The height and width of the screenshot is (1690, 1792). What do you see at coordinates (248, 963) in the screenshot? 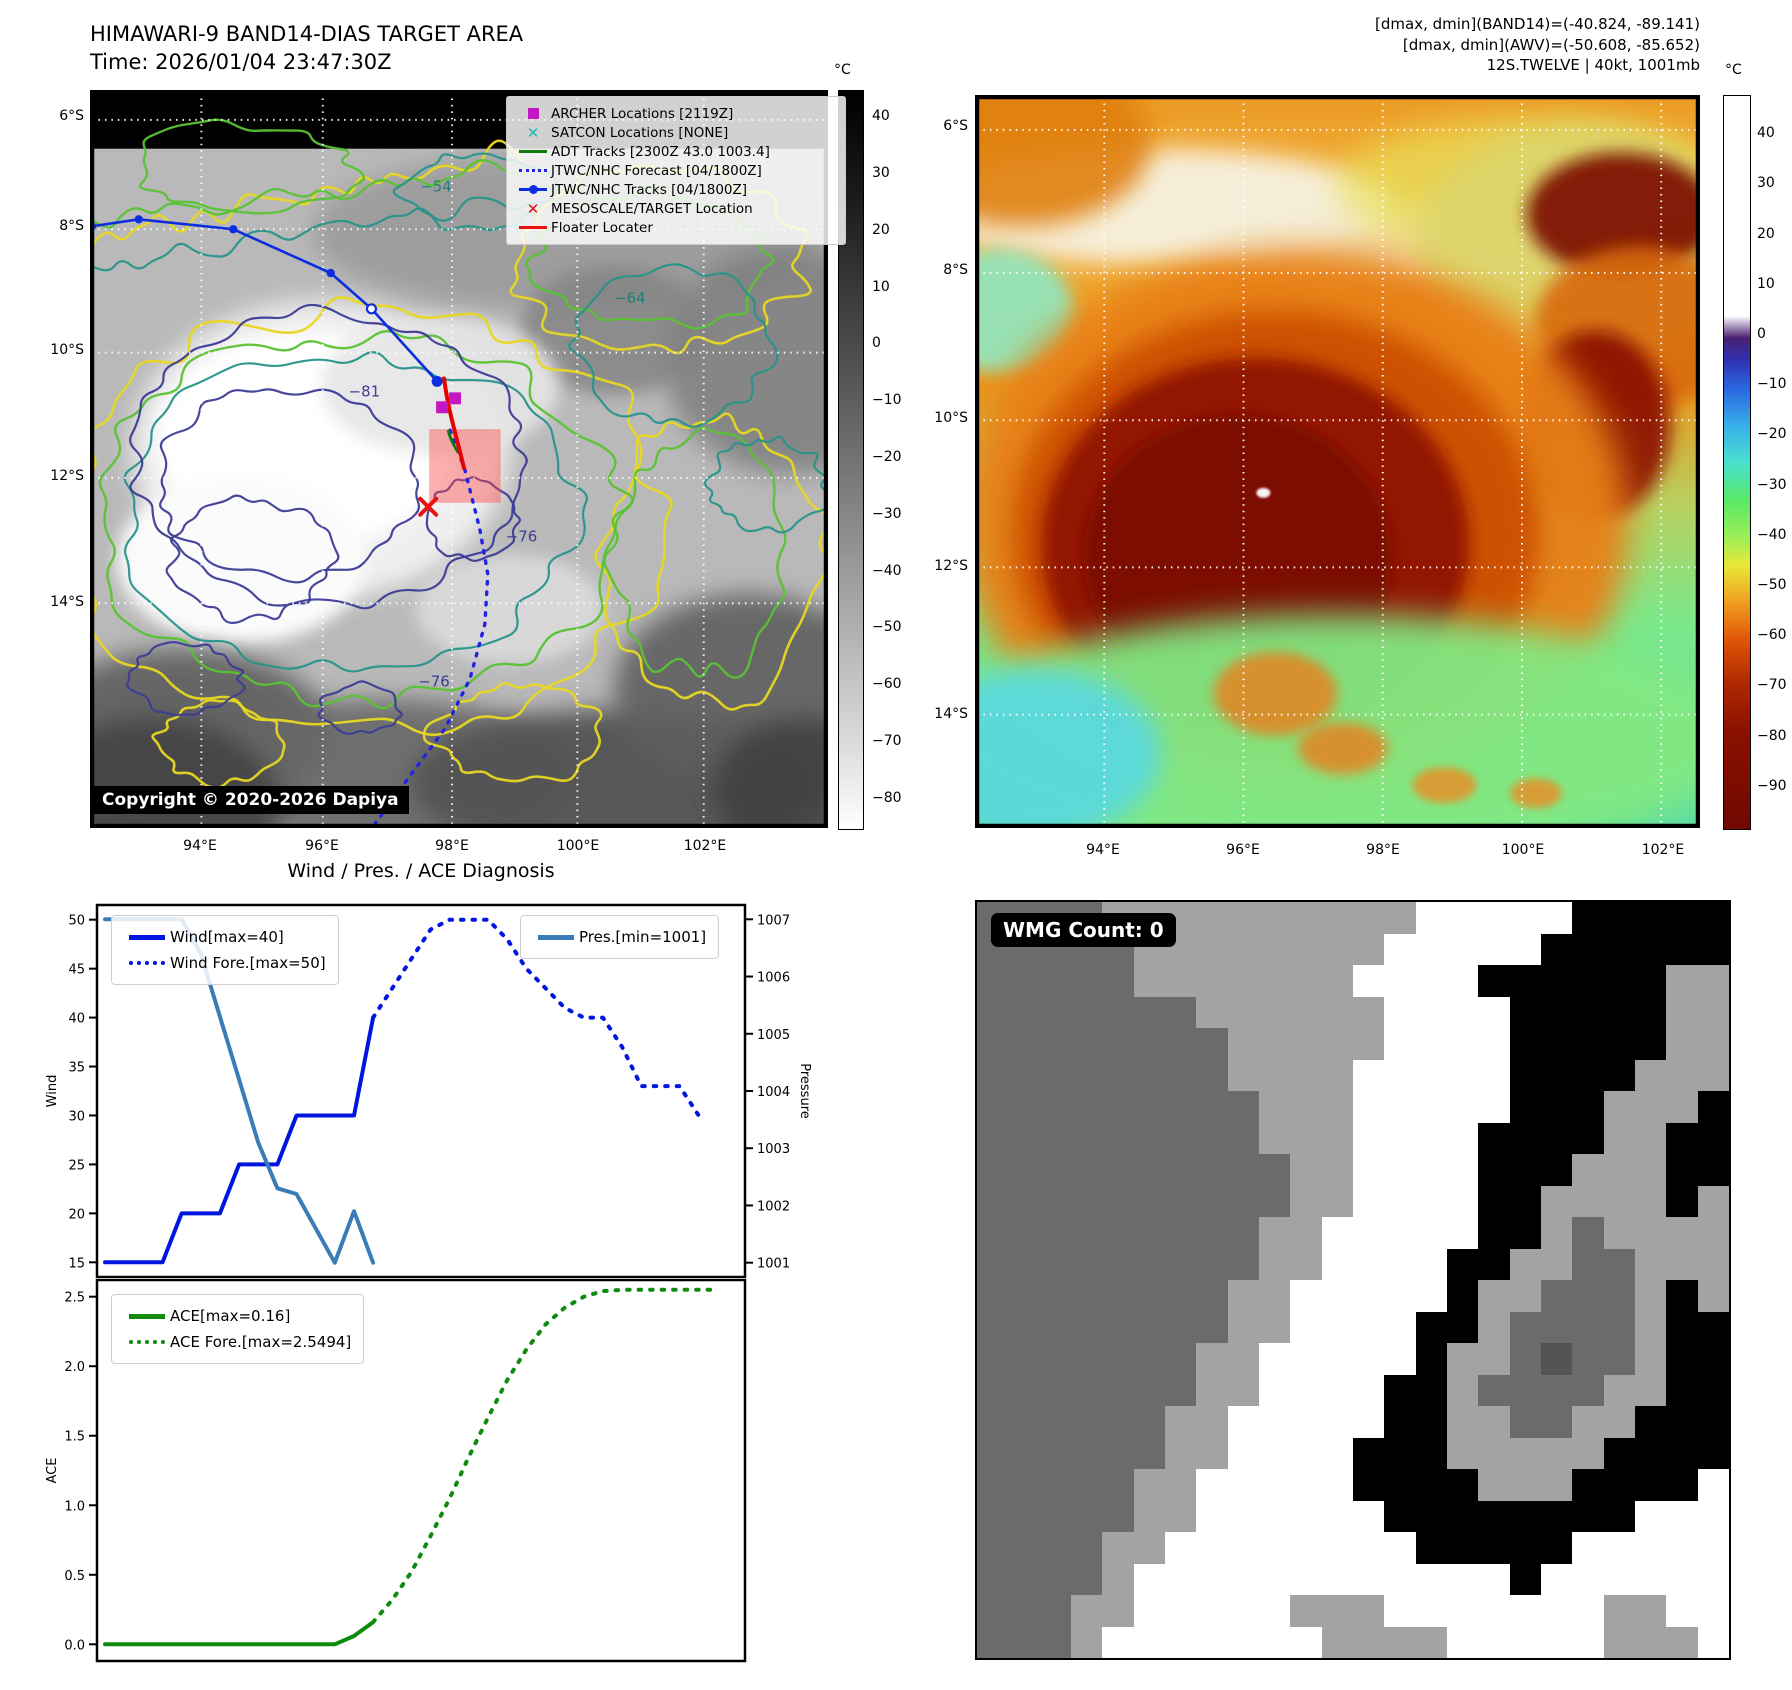
I see `legend-label: Wind Fore.[max=50]` at bounding box center [248, 963].